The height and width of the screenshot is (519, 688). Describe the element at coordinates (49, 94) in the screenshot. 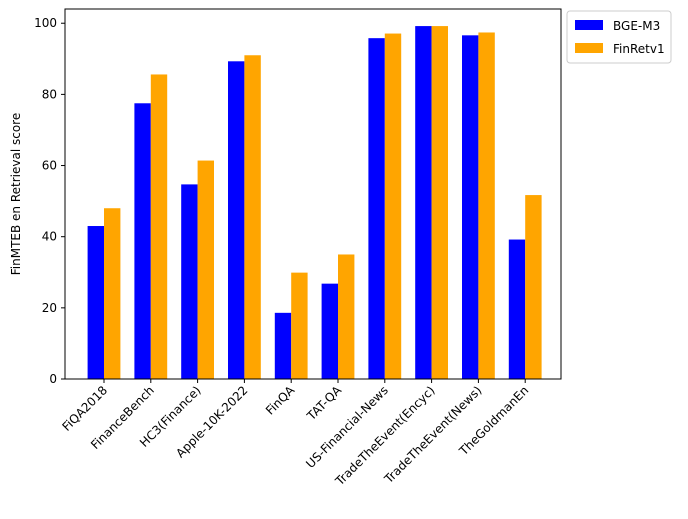

I see `y-tick-label: 80` at that location.